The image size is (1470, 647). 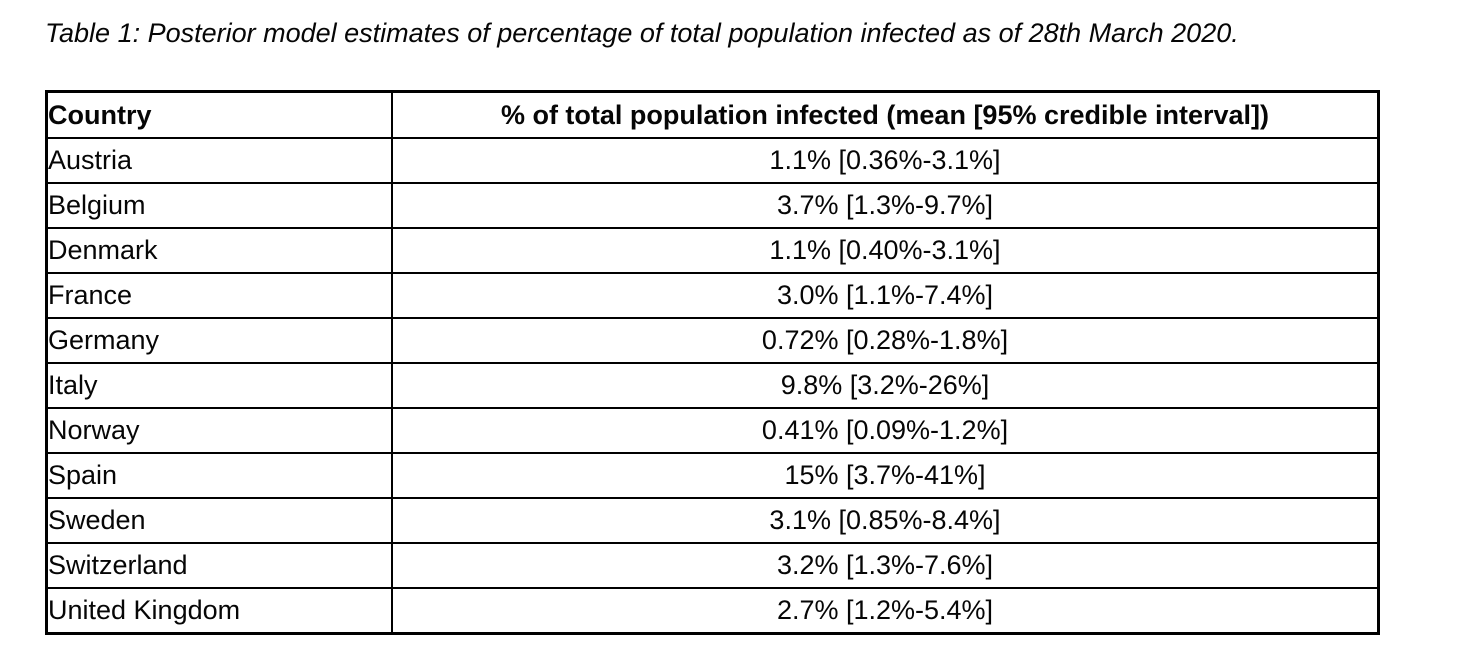 What do you see at coordinates (885, 160) in the screenshot?
I see `estimate-cell: 1.1% [0.36%-3.1%]` at bounding box center [885, 160].